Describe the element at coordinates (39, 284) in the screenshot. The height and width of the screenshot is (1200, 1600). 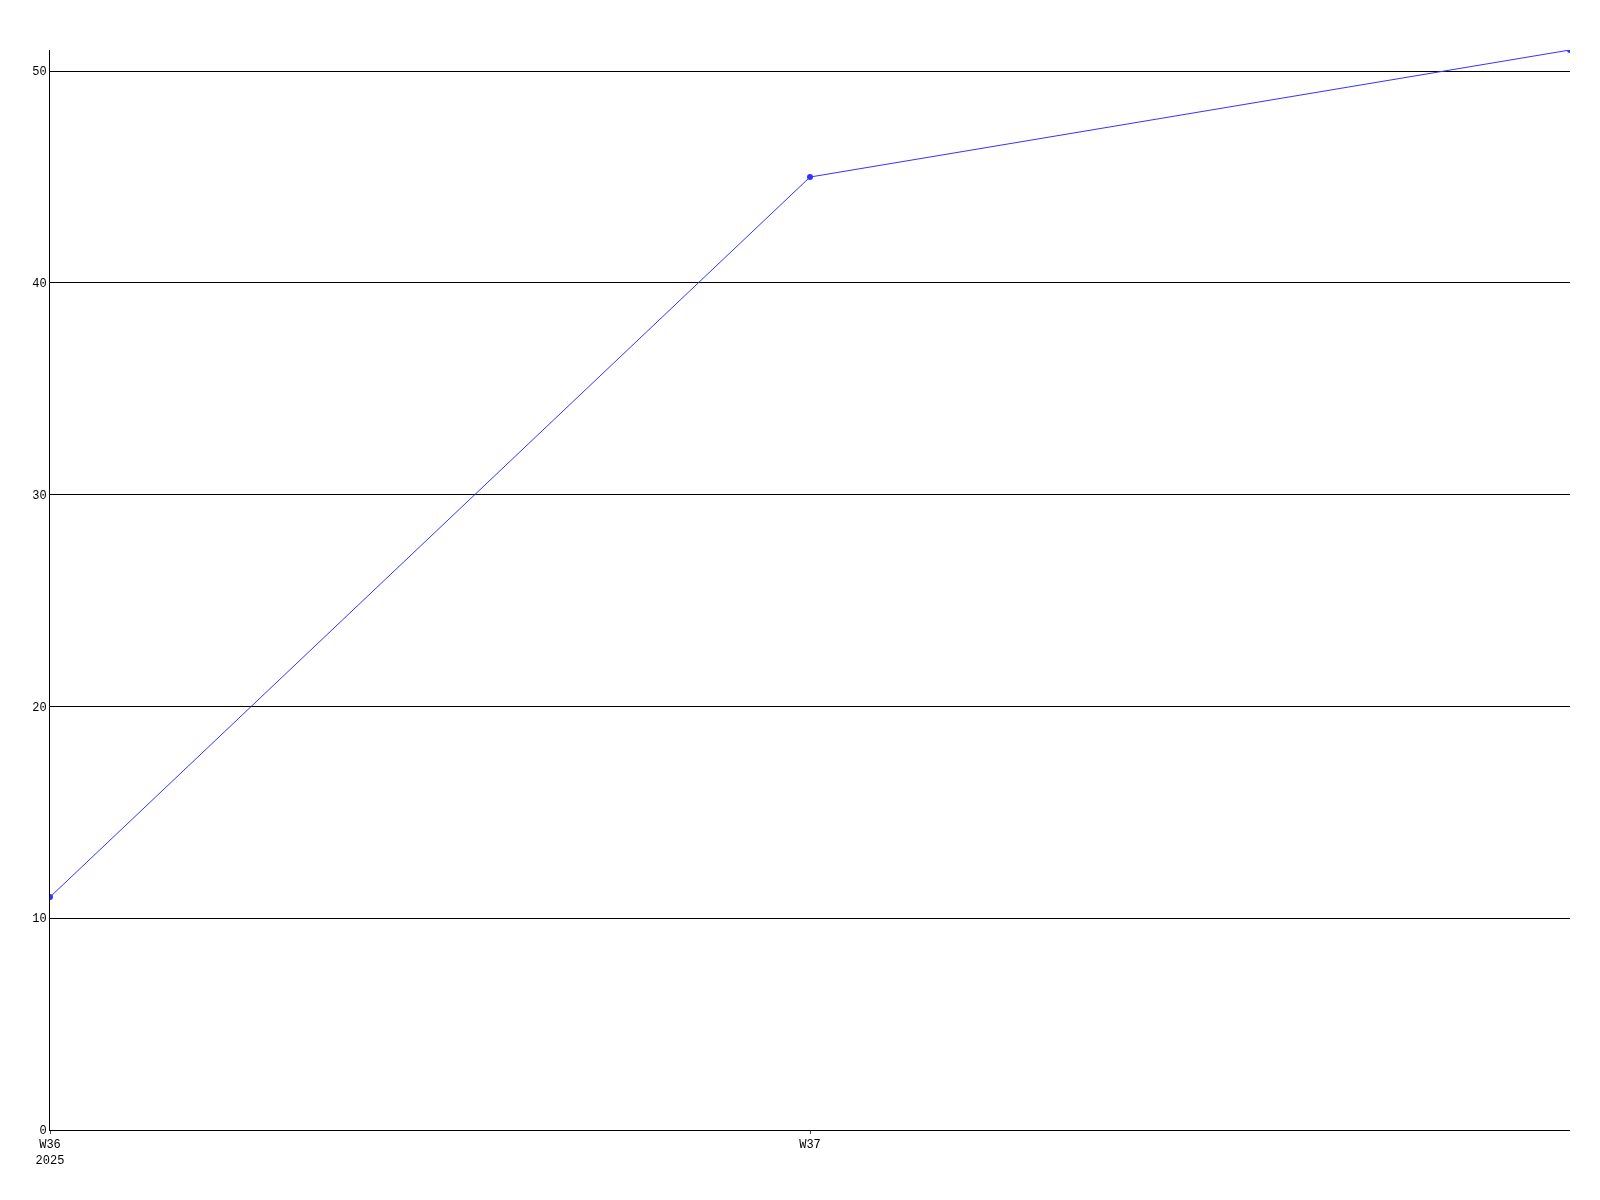
I see `y-tick-label: 40` at that location.